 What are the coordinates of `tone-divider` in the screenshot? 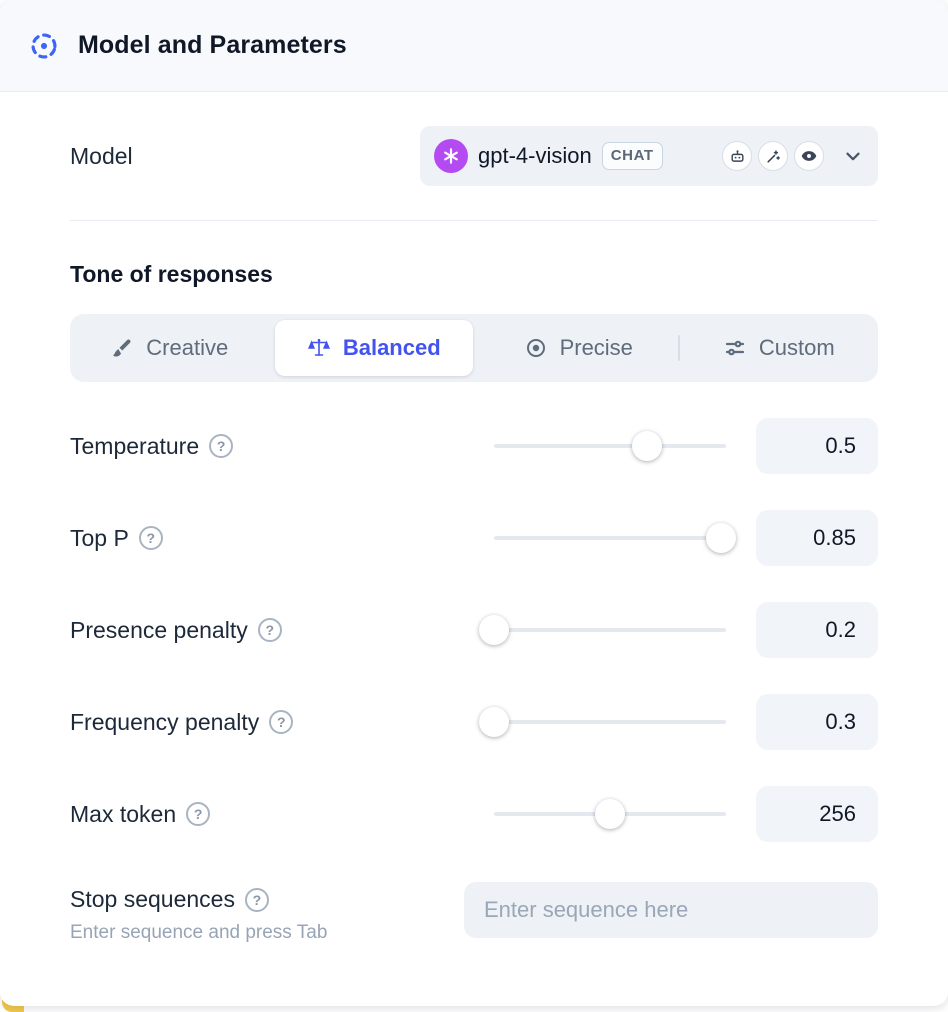 It's located at (678, 348).